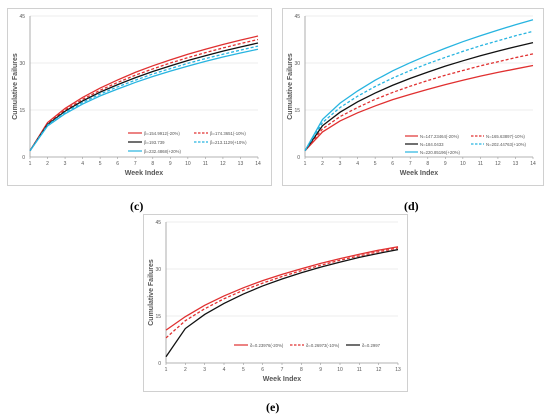 This screenshot has height=416, width=550. I want to click on caption-c: (c), so click(137, 206).